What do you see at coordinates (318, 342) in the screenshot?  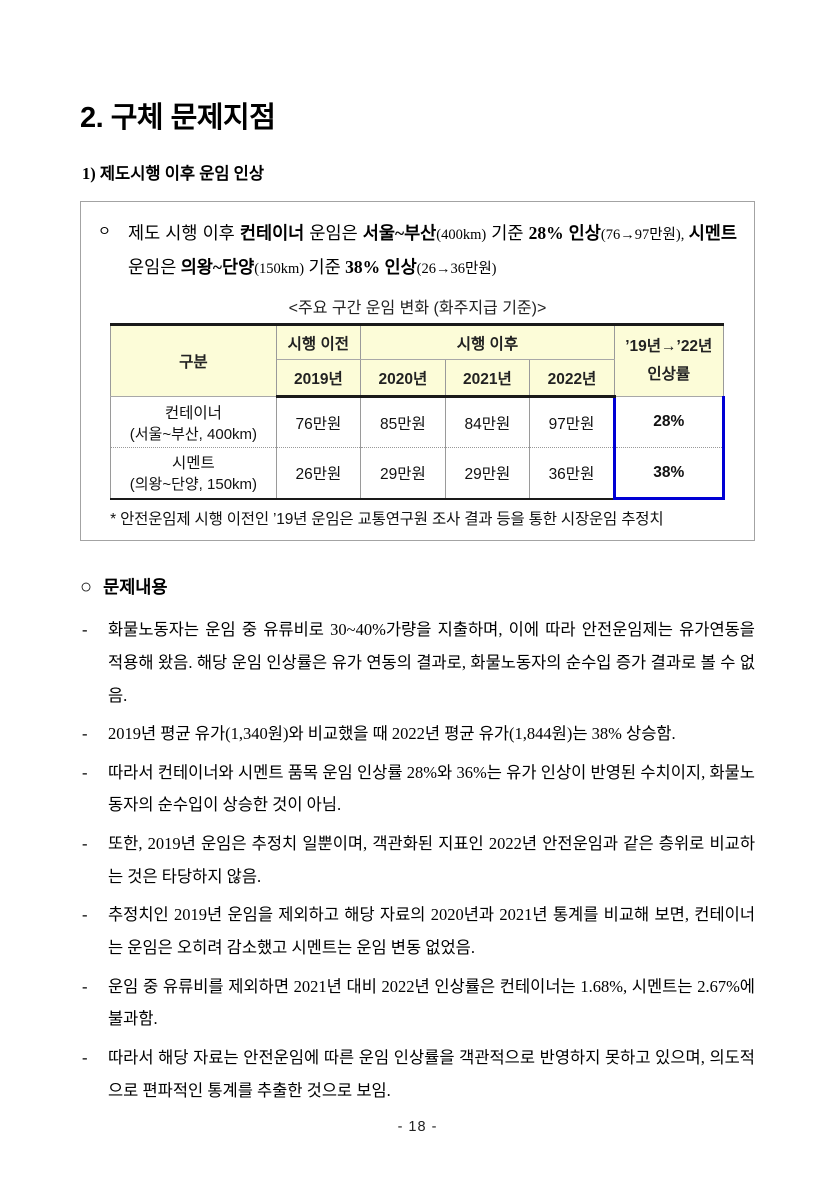 I see `header-cell-before: 시행 이전` at bounding box center [318, 342].